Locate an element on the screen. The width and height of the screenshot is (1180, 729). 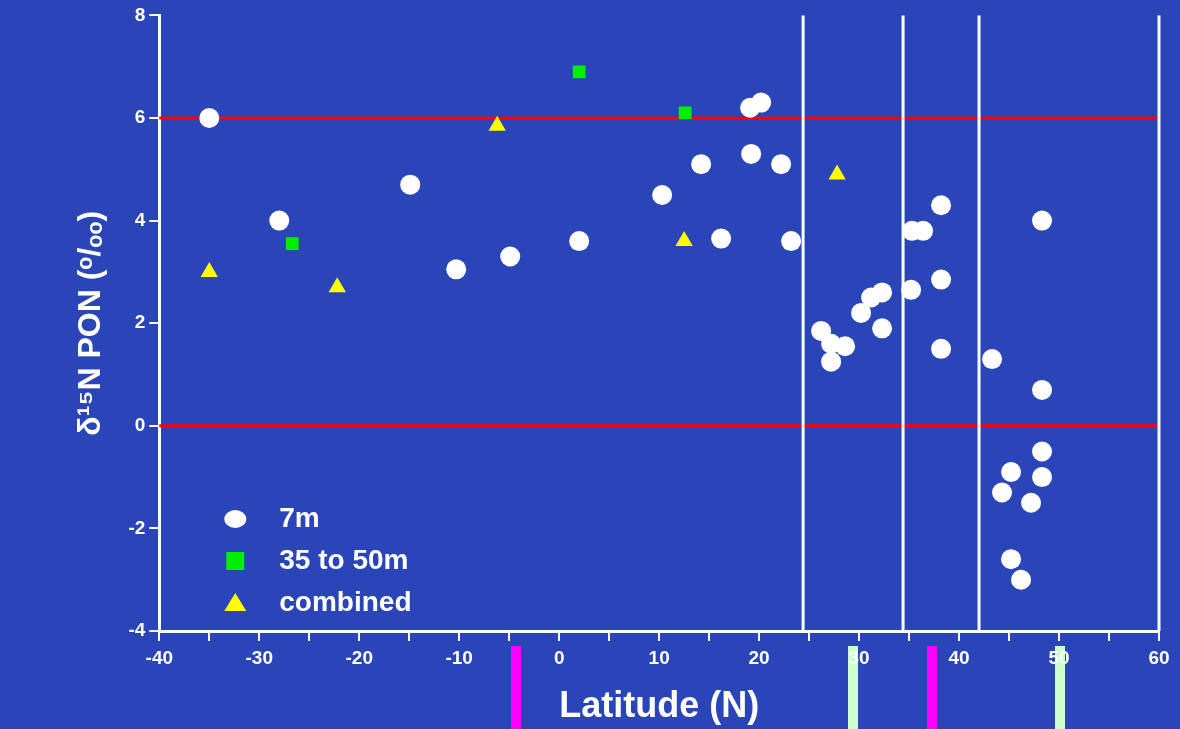
y-tick-label: 8 is located at coordinates (140, 14).